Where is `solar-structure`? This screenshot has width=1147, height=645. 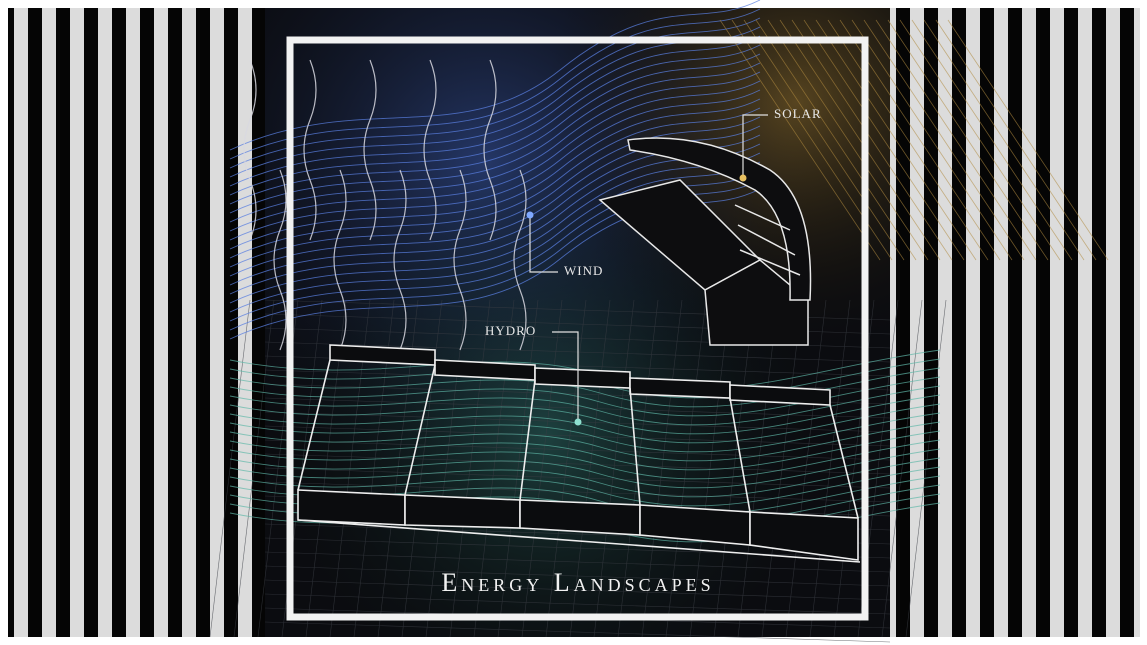
solar-structure is located at coordinates (705, 241).